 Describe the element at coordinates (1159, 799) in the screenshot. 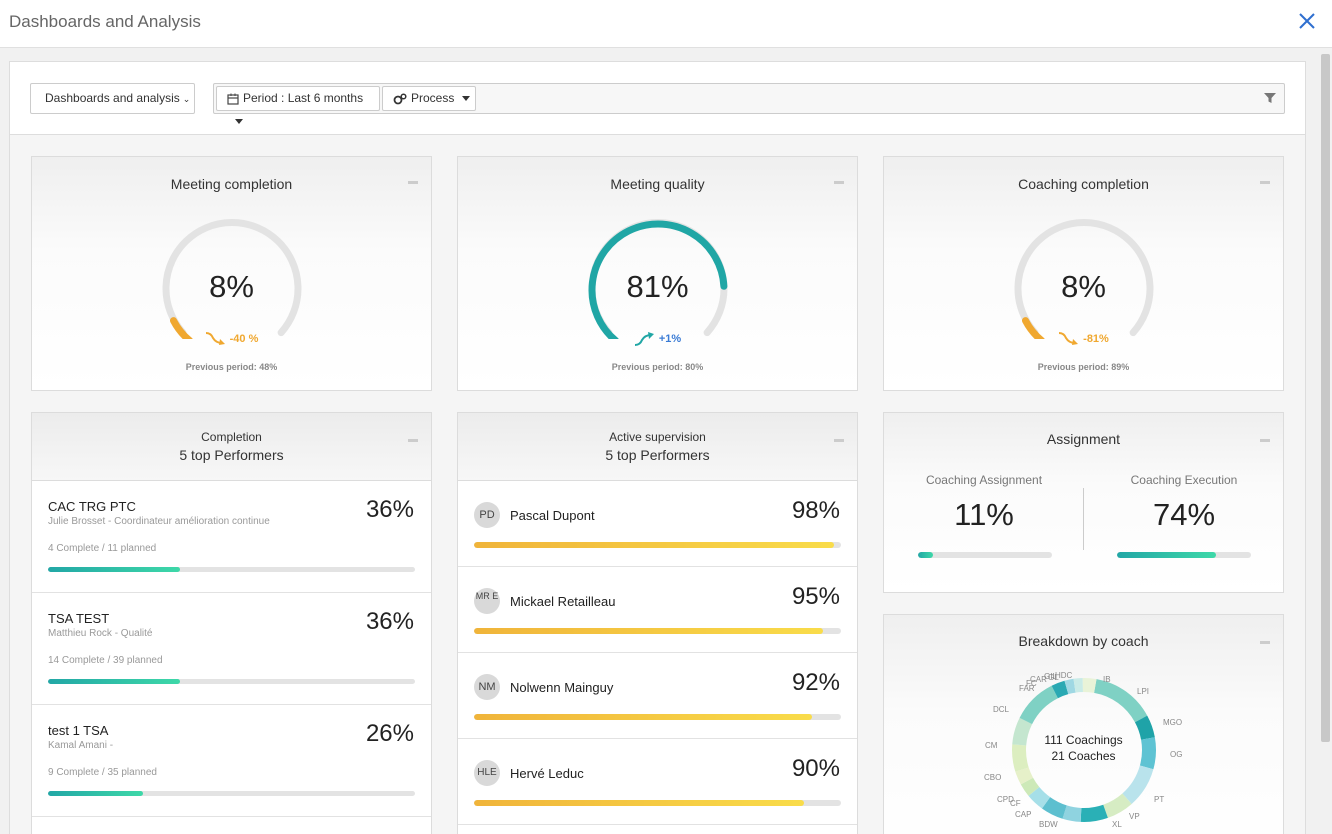

I see `donut-label: PT` at that location.